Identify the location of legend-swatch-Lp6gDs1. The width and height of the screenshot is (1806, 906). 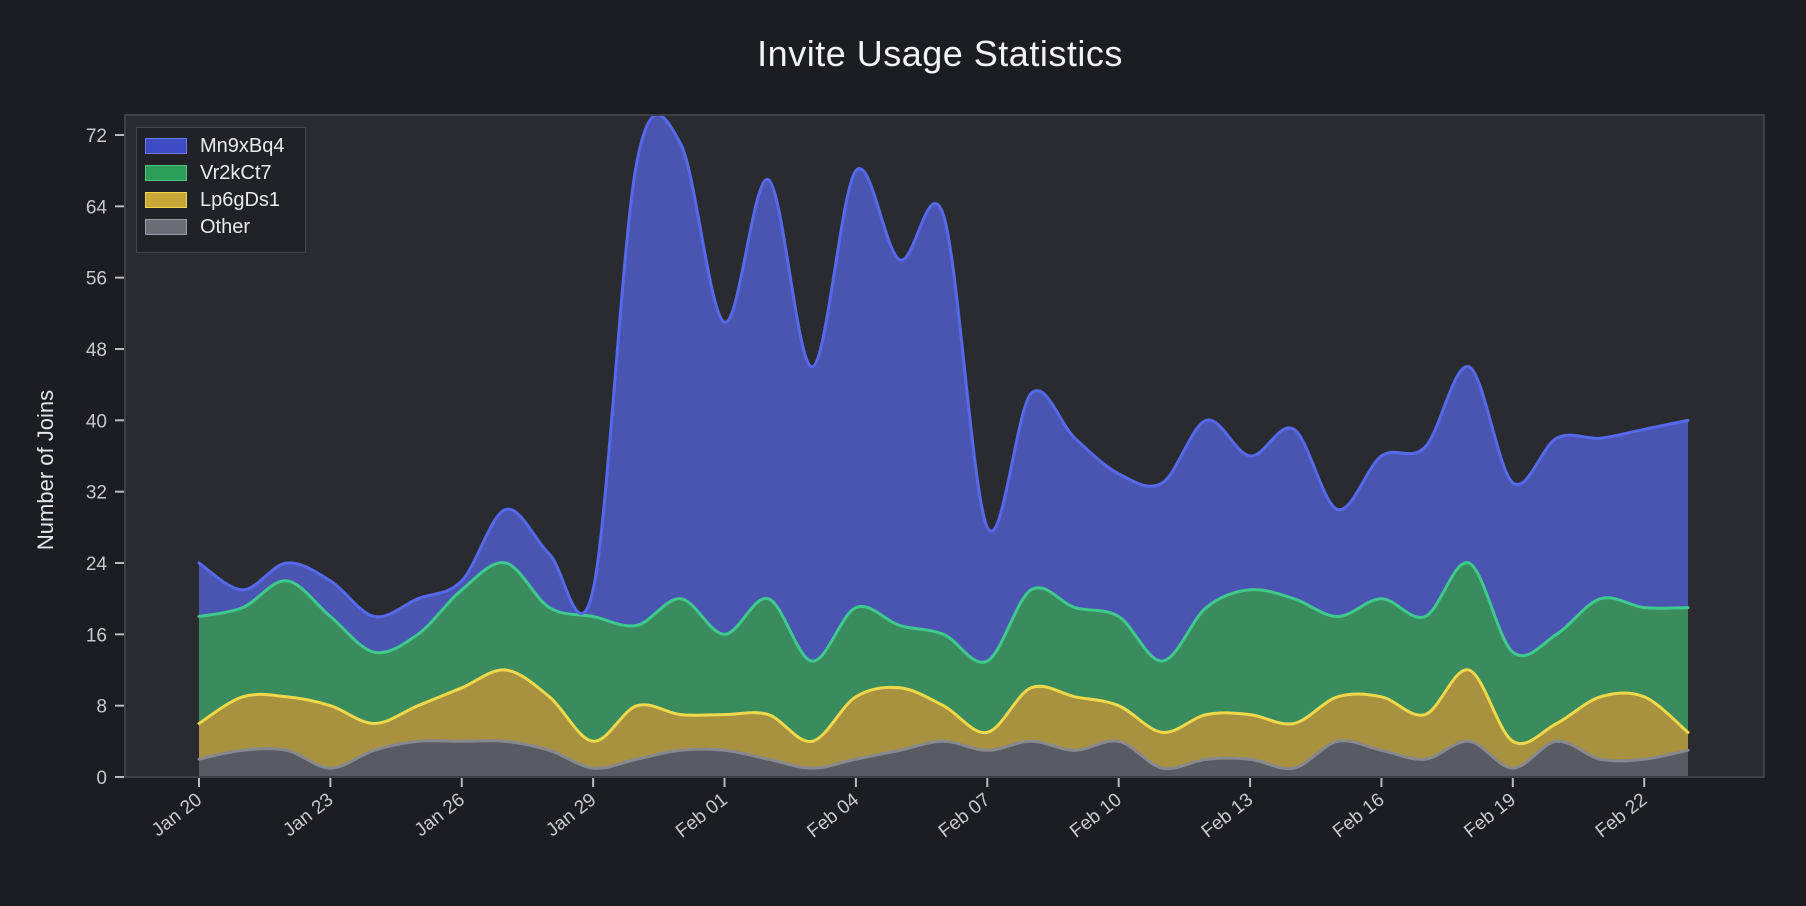
(166, 200).